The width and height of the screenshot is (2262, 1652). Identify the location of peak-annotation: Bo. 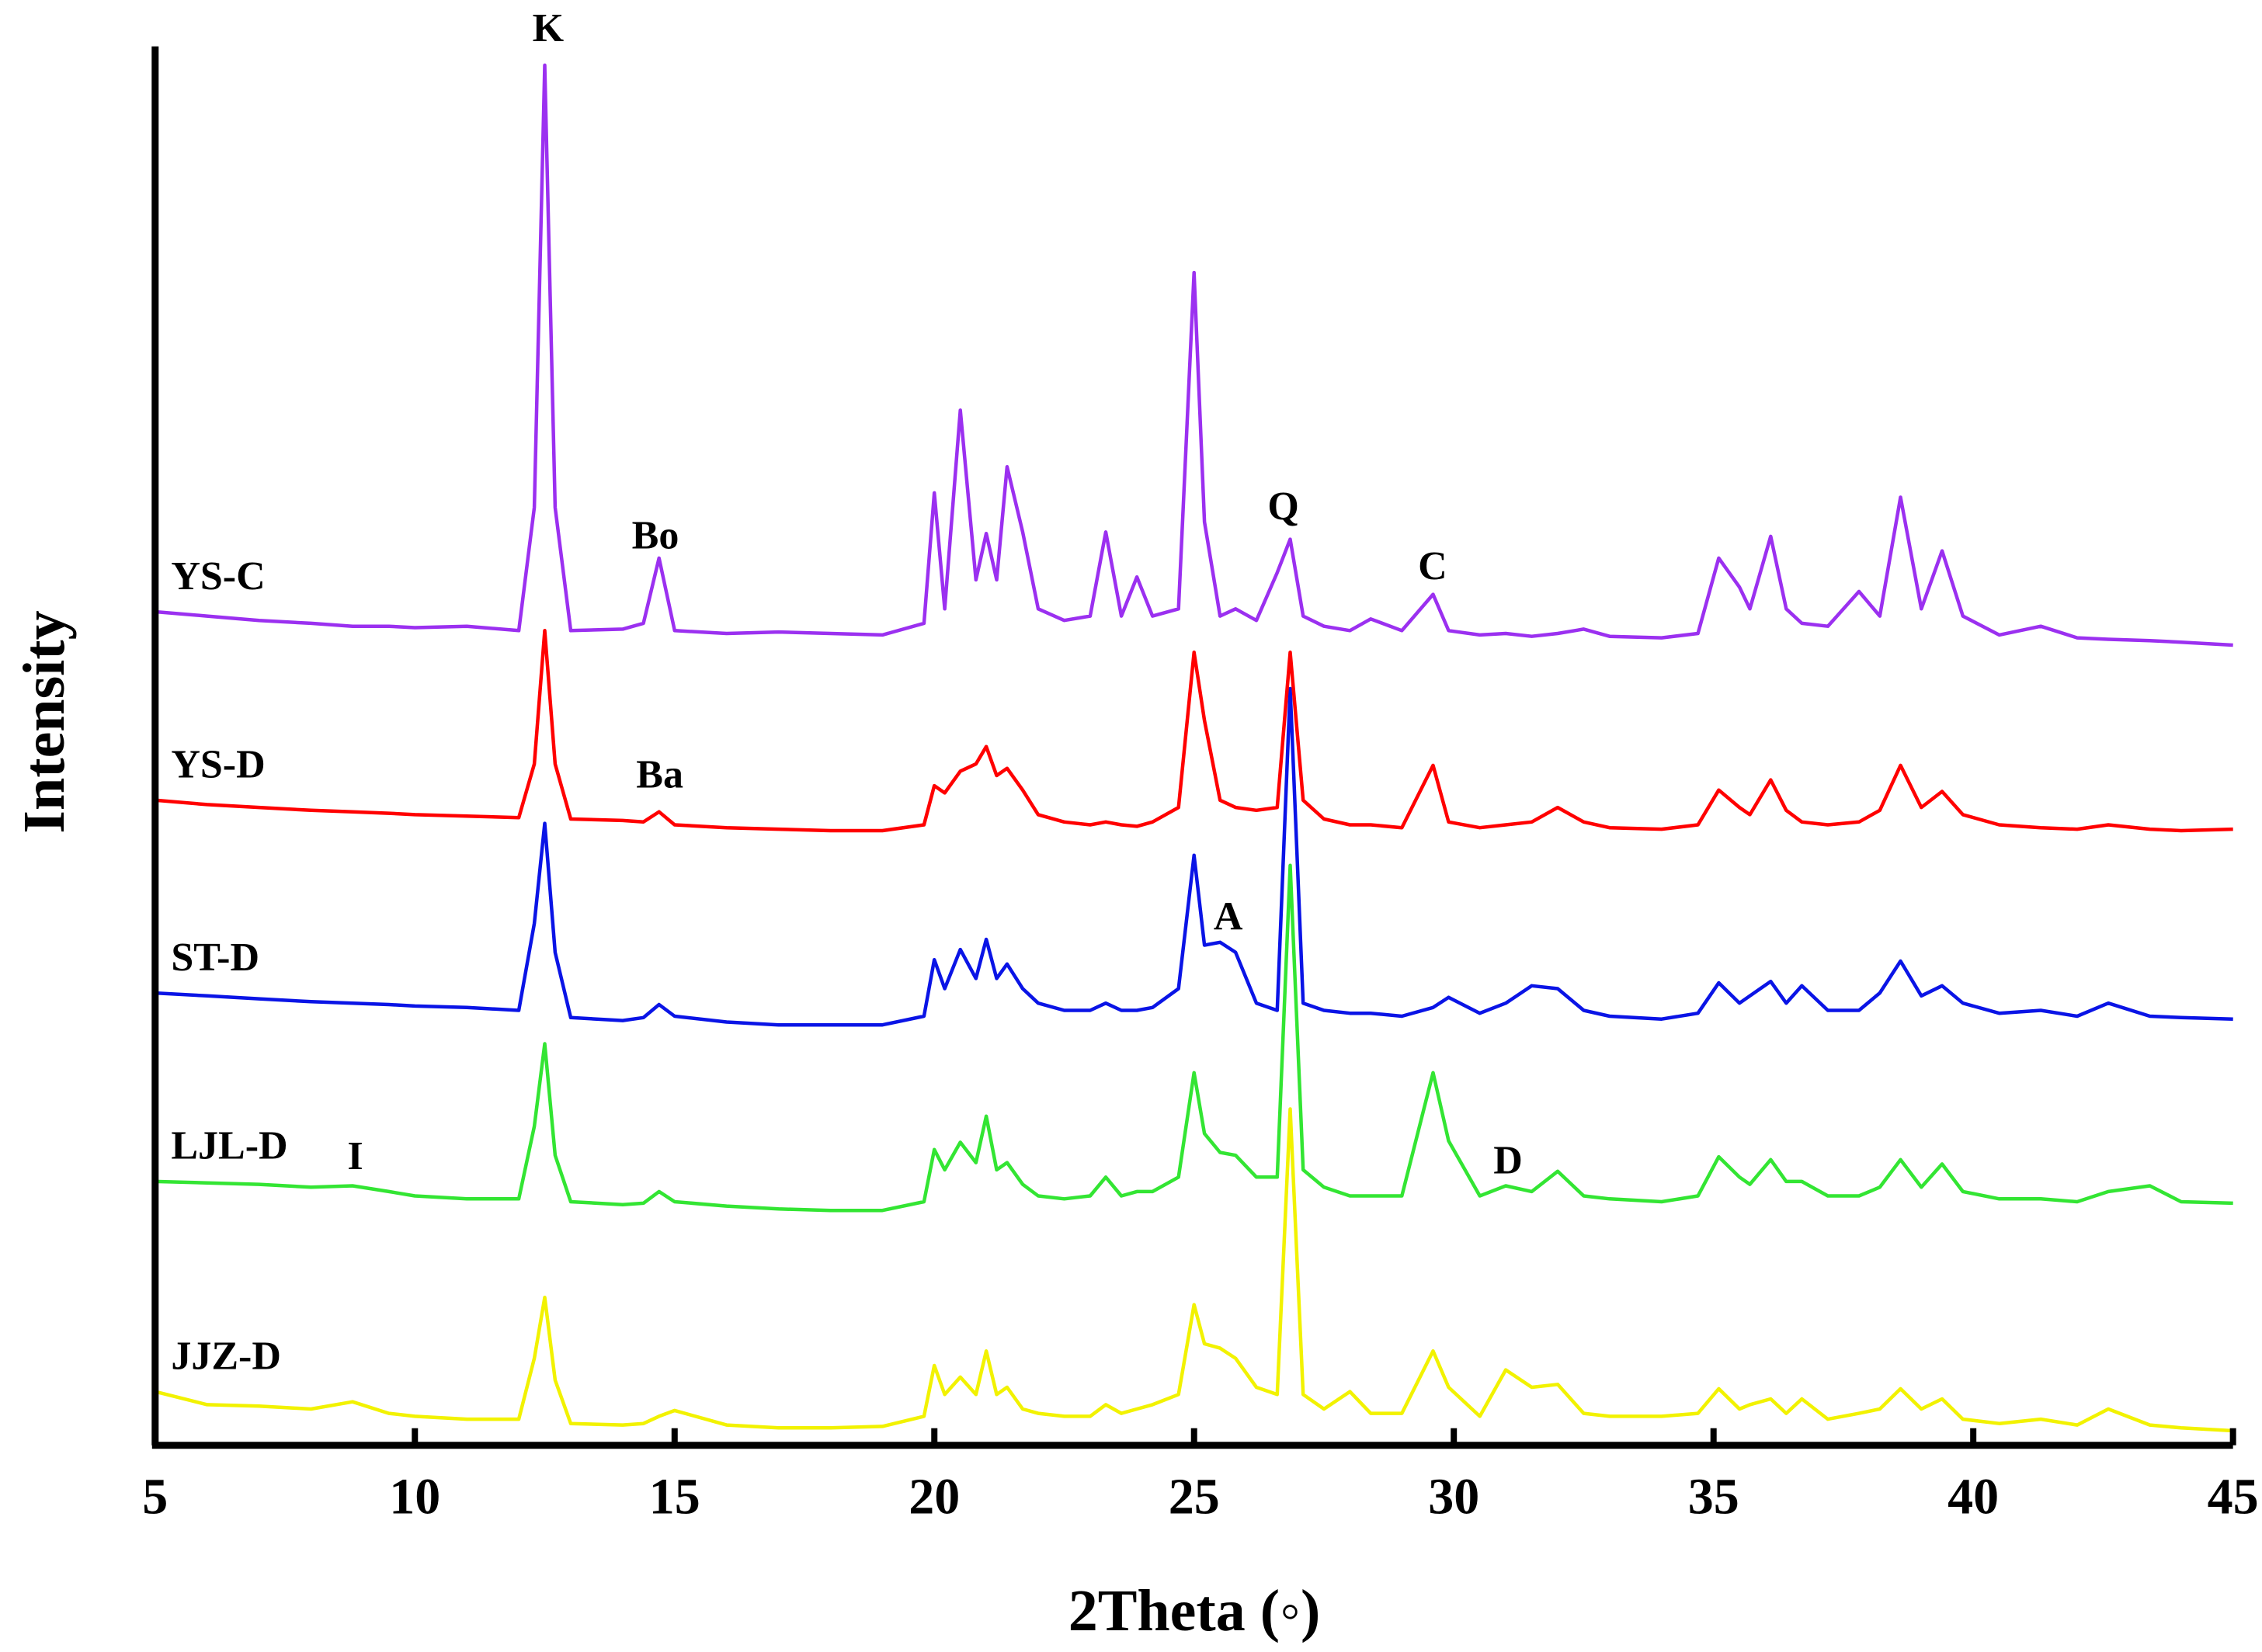
(655, 536).